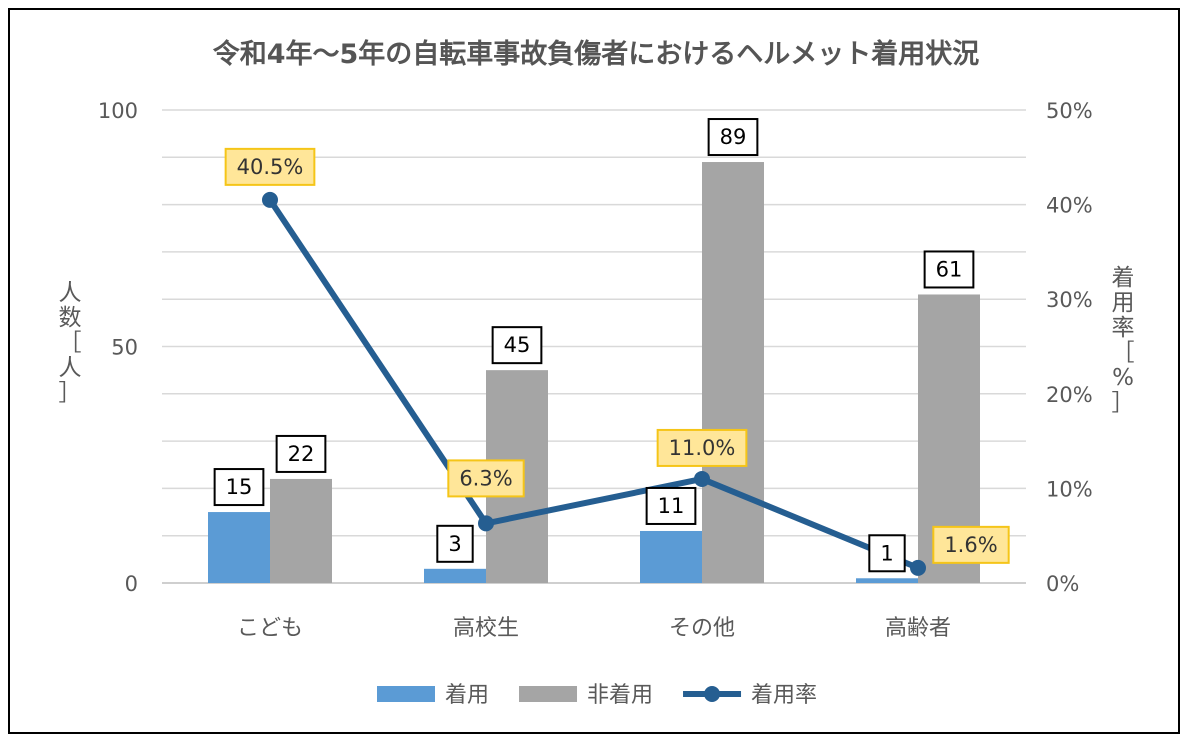 Image resolution: width=1188 pixels, height=742 pixels. What do you see at coordinates (1062, 584) in the screenshot?
I see `y-right-tick-label: 0%` at bounding box center [1062, 584].